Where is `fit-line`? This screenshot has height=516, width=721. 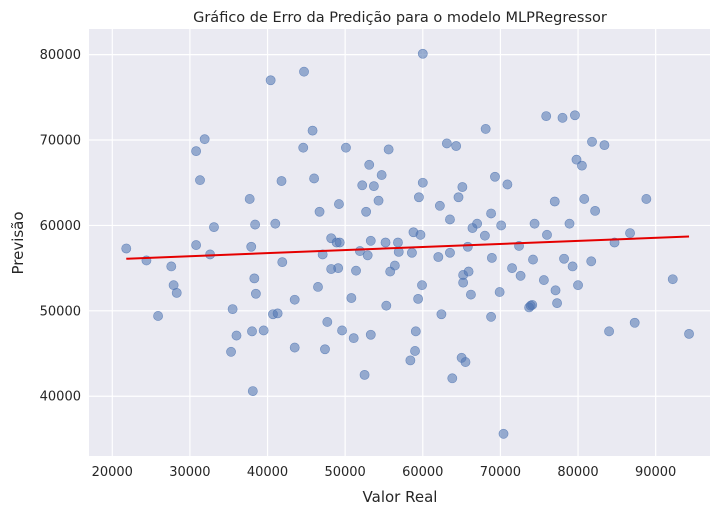 fit-line is located at coordinates (408, 247).